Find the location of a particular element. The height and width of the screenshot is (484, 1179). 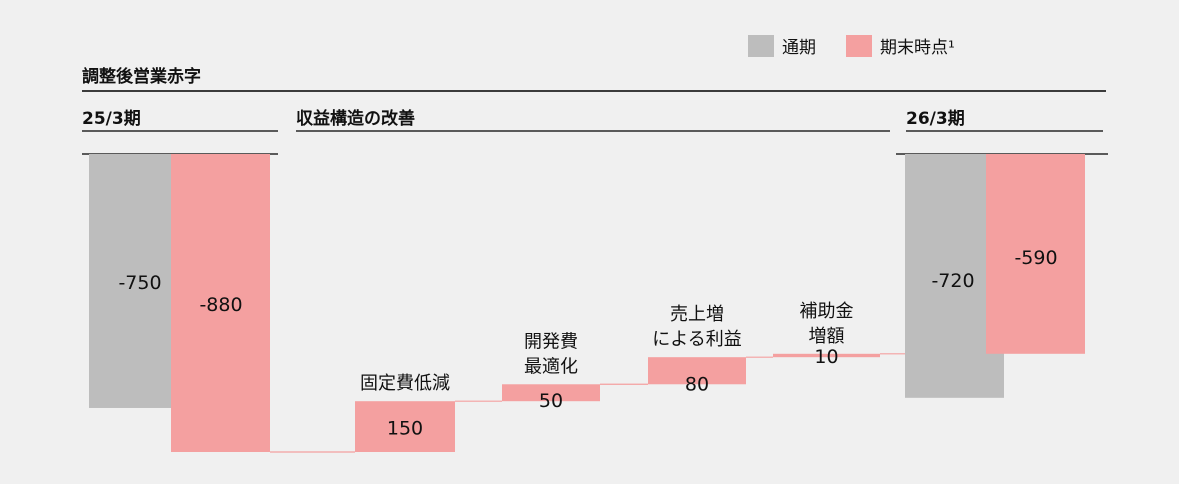

step-category-label-4-line-1: 補助金 is located at coordinates (827, 311).